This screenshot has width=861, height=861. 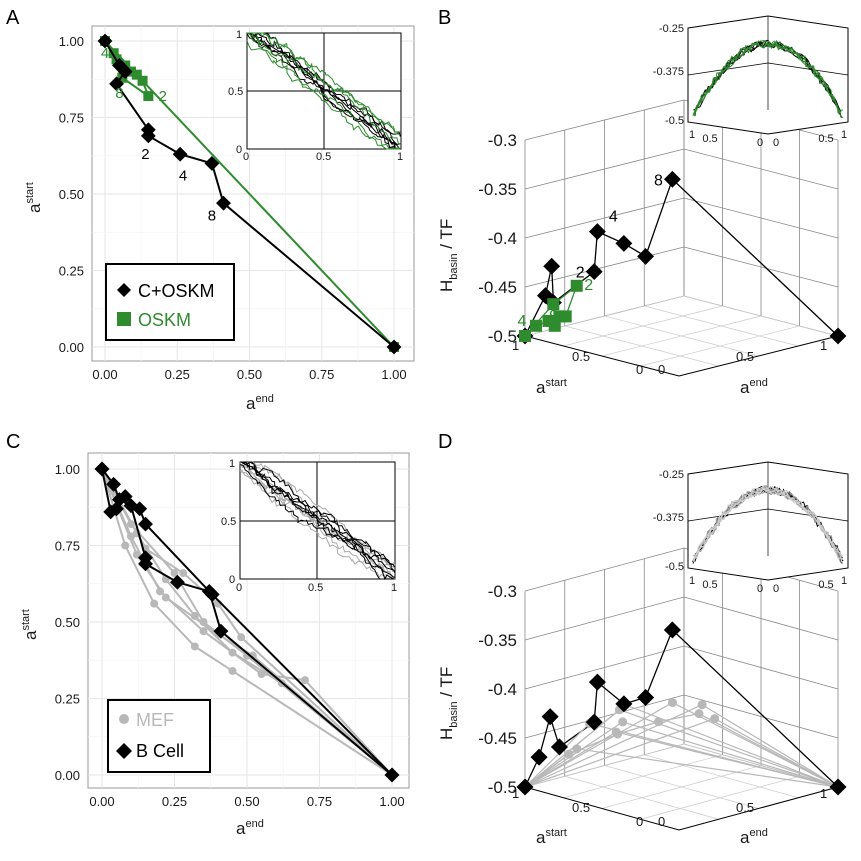 I want to click on x-tick-label: 0.25, so click(x=174, y=801).